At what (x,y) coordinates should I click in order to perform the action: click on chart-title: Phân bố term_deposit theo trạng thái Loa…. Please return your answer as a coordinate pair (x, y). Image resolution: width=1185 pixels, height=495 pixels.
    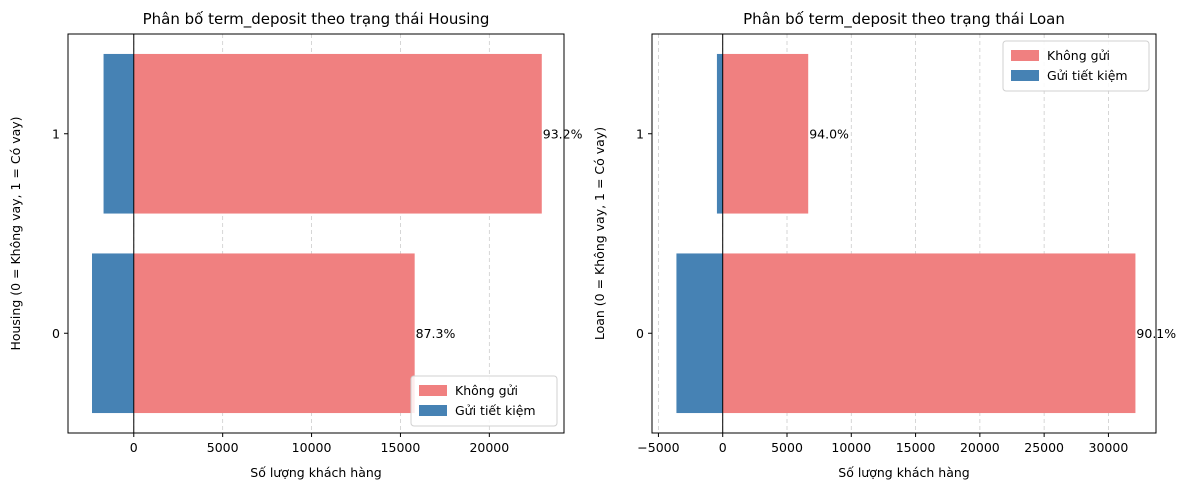
    Looking at the image, I should click on (904, 19).